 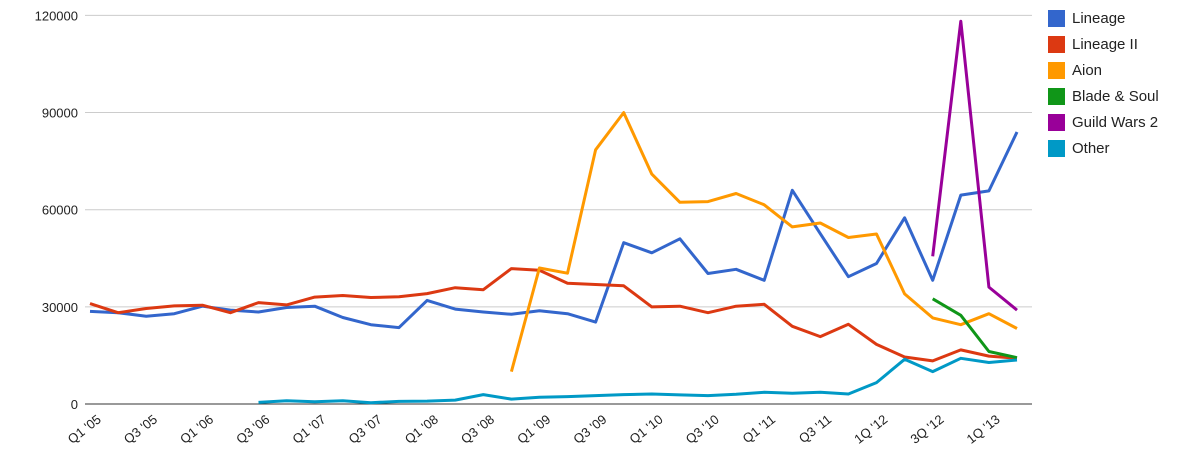 What do you see at coordinates (589, 429) in the screenshot?
I see `x-axis-tick-label: Q3 '09` at bounding box center [589, 429].